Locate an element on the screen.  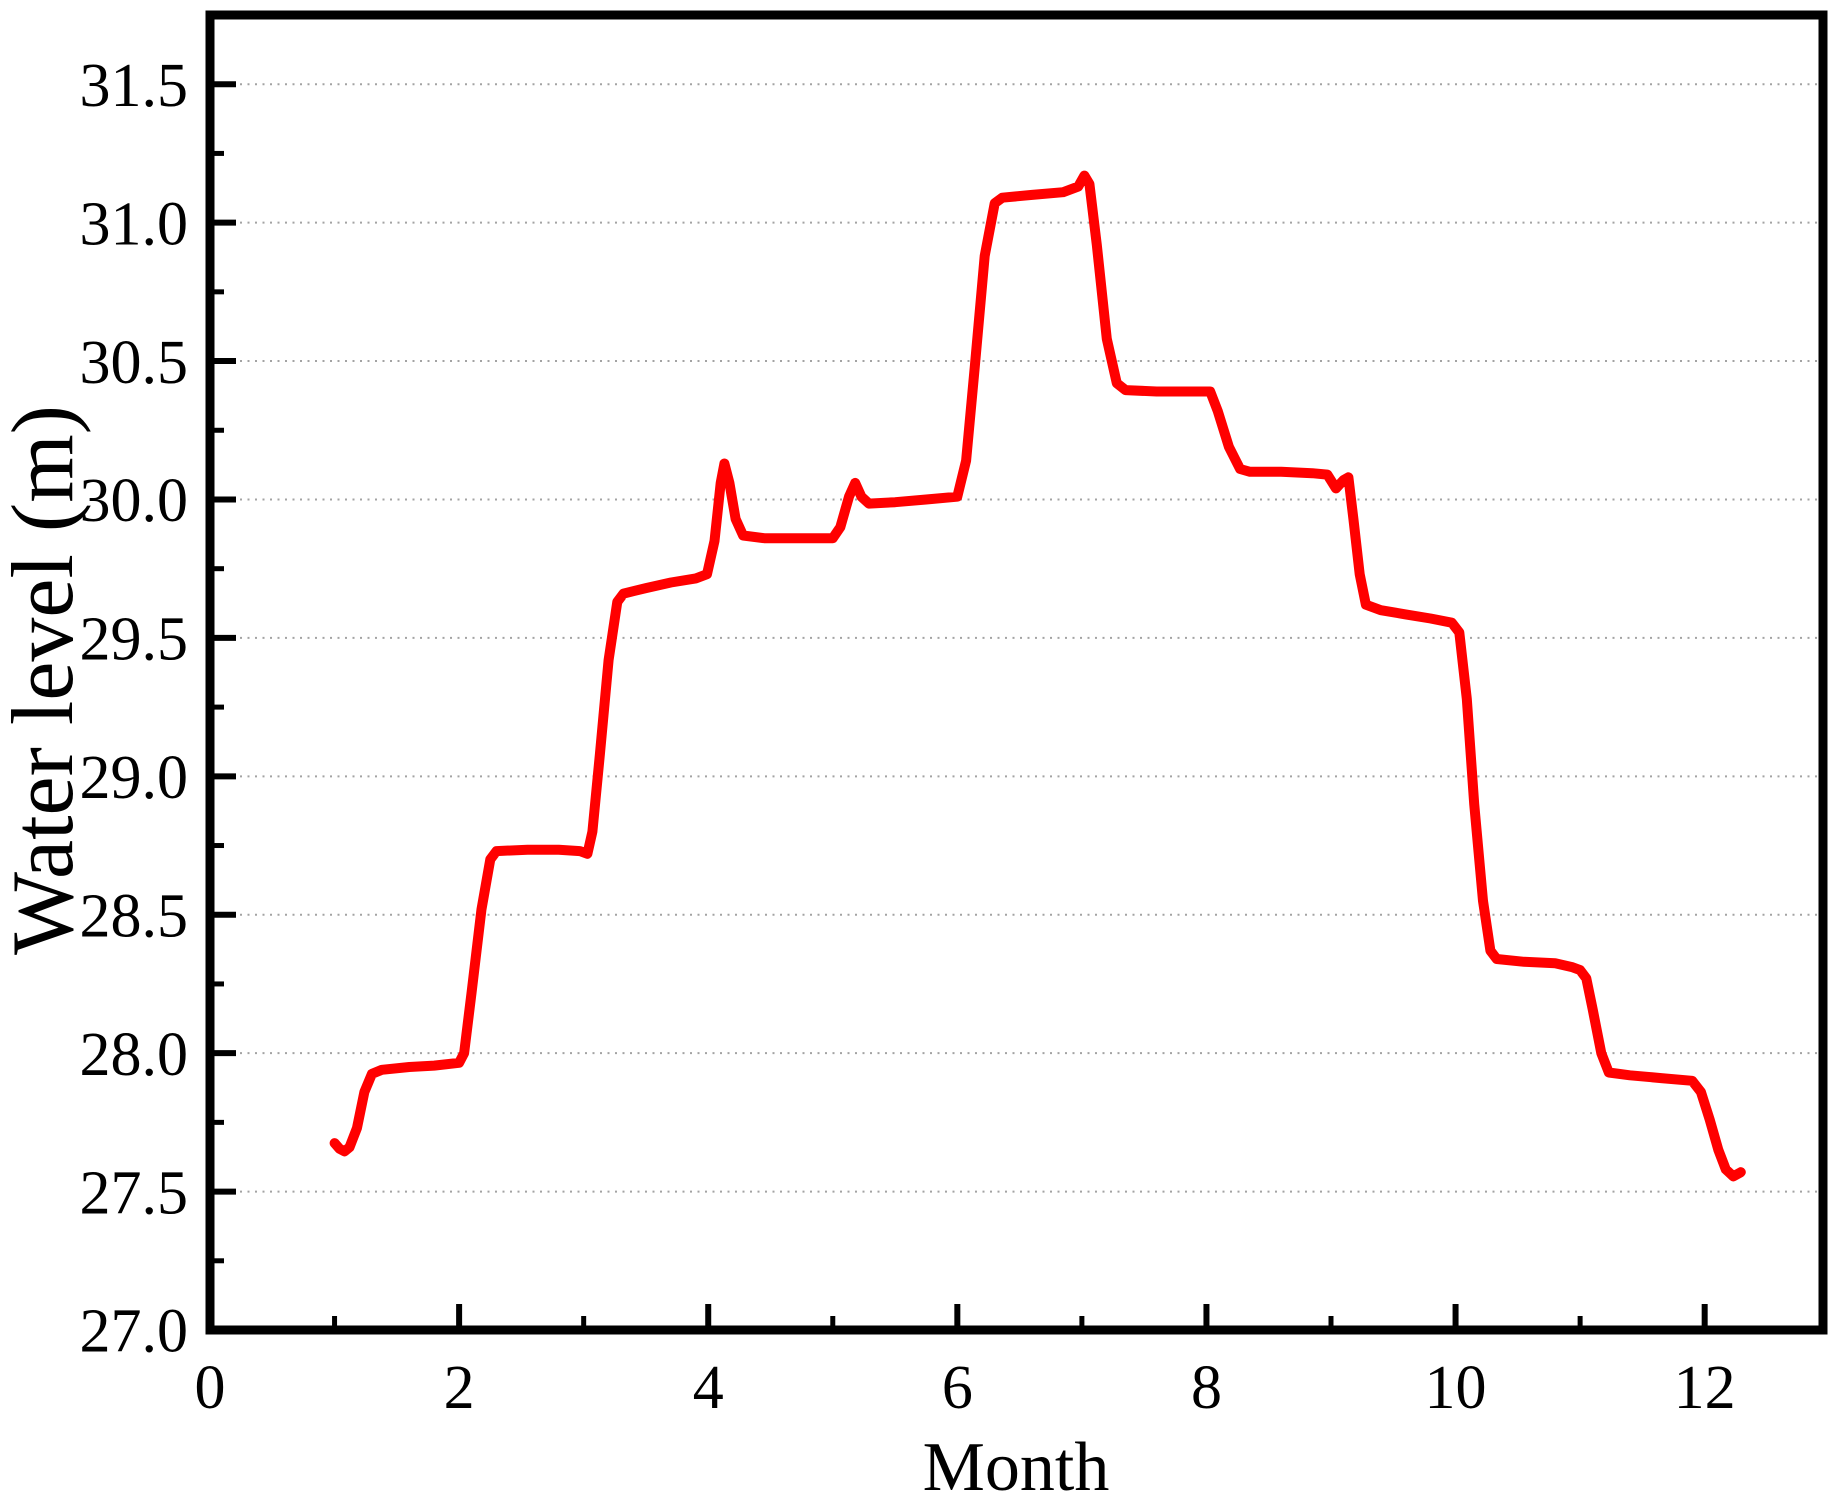
y-tick-label: 27.0 is located at coordinates (134, 1332).